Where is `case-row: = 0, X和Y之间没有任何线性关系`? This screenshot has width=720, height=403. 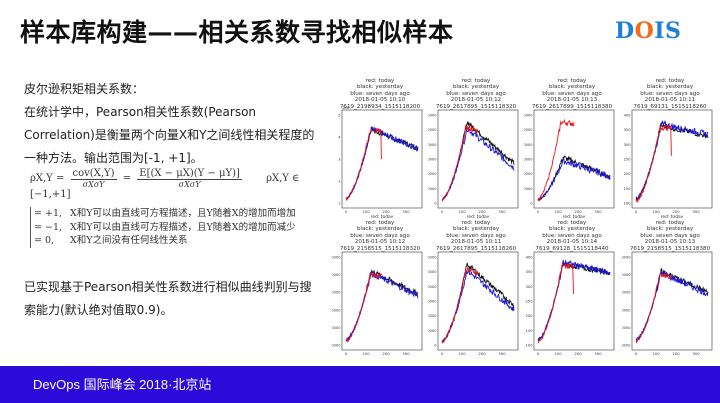
case-row: = 0, X和Y之间没有任何线性关系 is located at coordinates (111, 240).